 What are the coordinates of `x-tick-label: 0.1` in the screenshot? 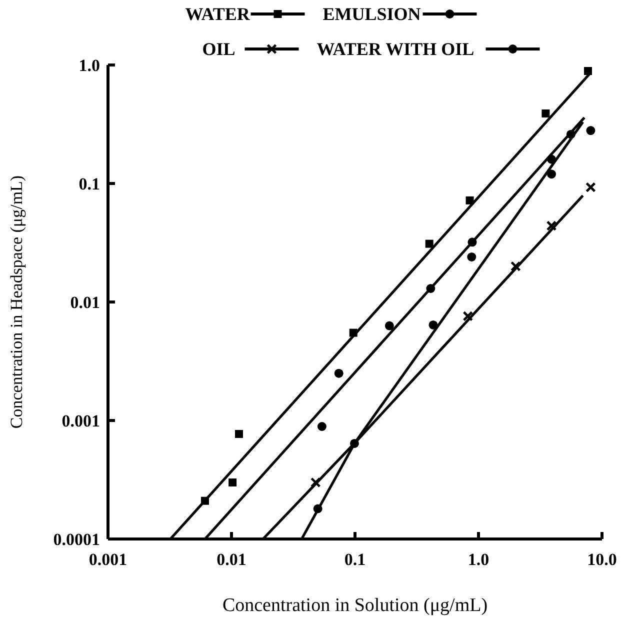 It's located at (355, 559).